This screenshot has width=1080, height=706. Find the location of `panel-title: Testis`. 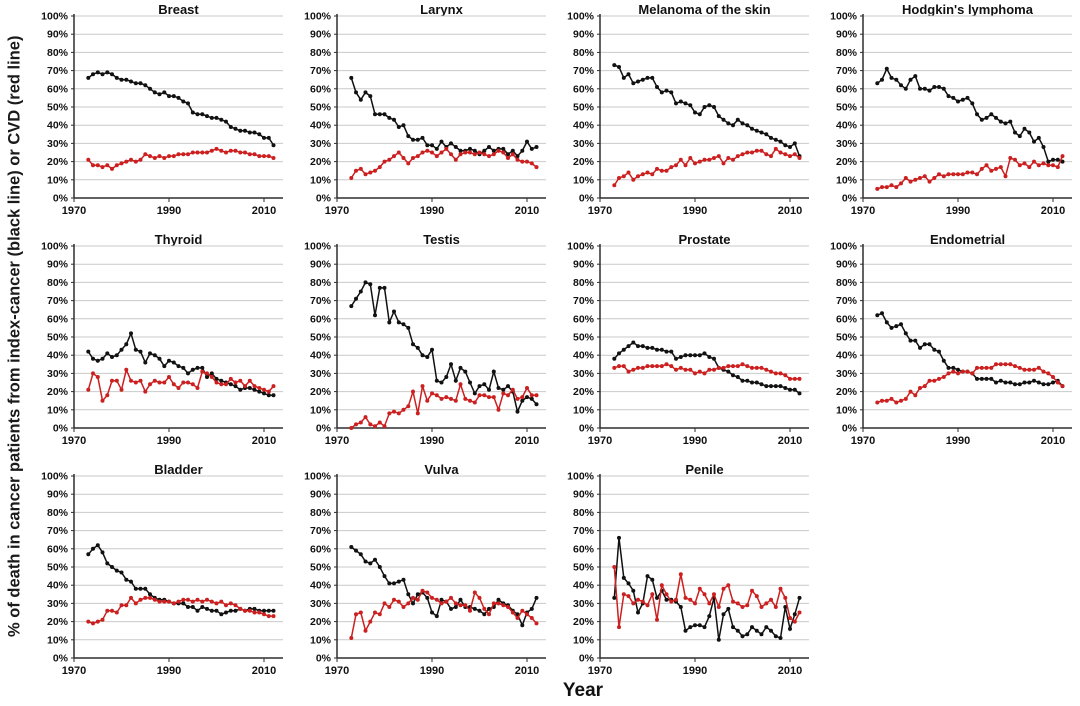

panel-title: Testis is located at coordinates (441, 239).